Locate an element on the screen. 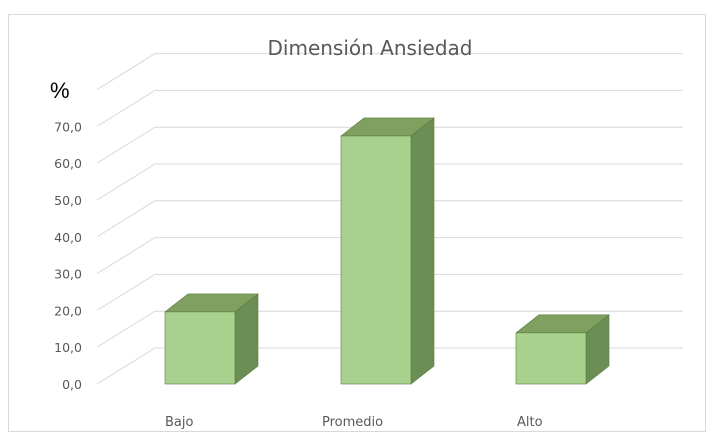 Image resolution: width=716 pixels, height=437 pixels. y-tick-label: 20,0 is located at coordinates (68, 310).